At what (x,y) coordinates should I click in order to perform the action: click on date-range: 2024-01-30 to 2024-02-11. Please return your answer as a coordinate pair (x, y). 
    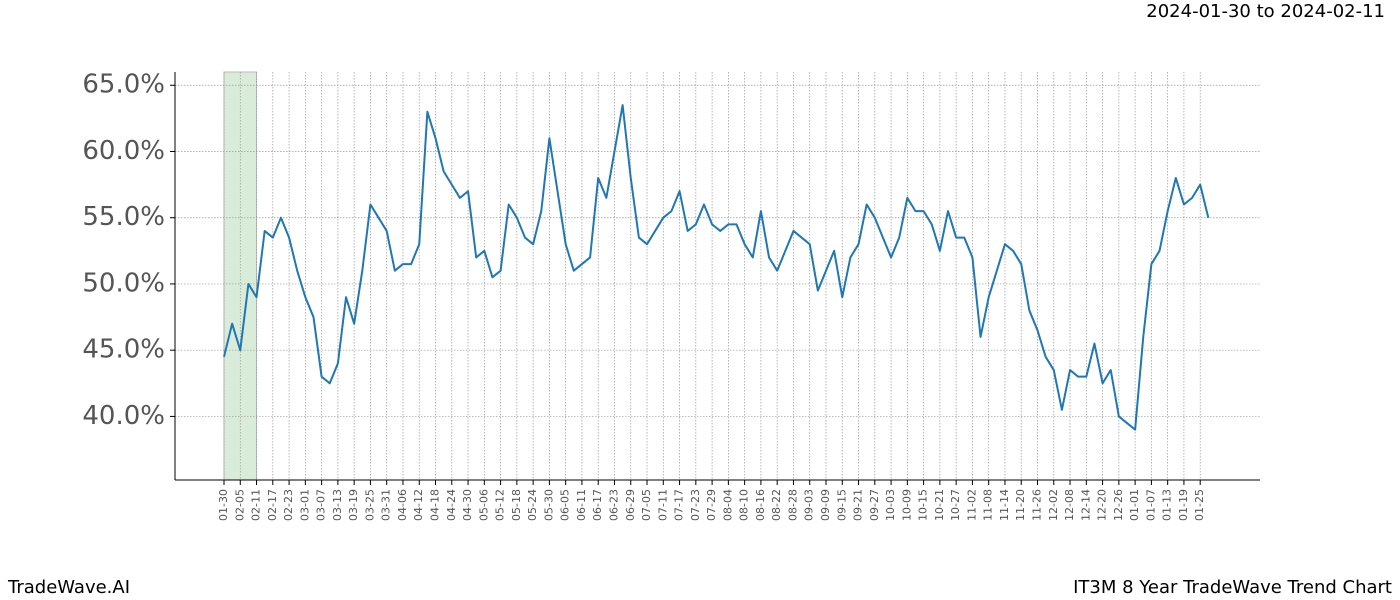
    Looking at the image, I should click on (1265, 11).